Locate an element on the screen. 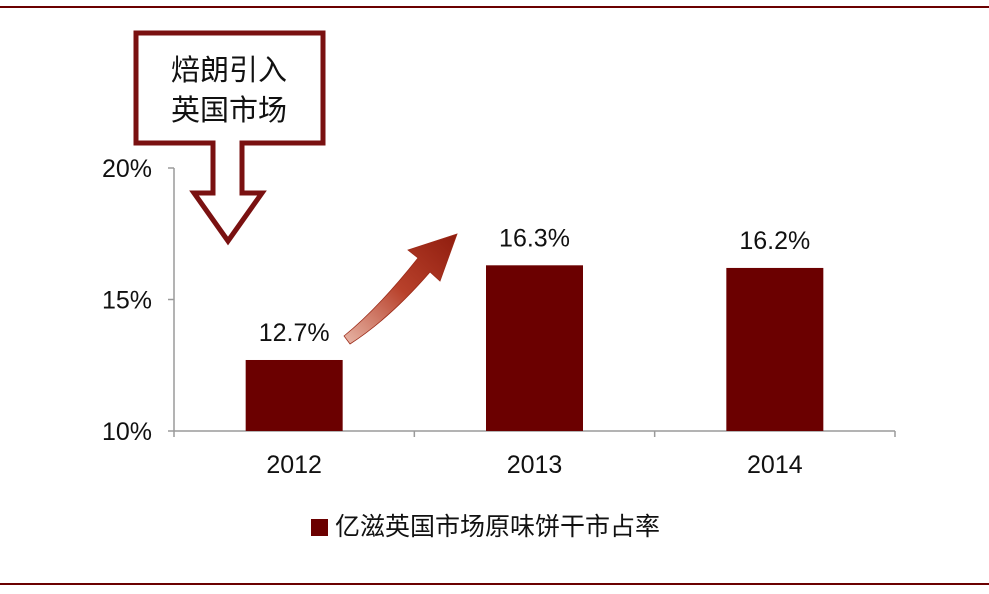  x-tick-label: 2013 is located at coordinates (535, 465).